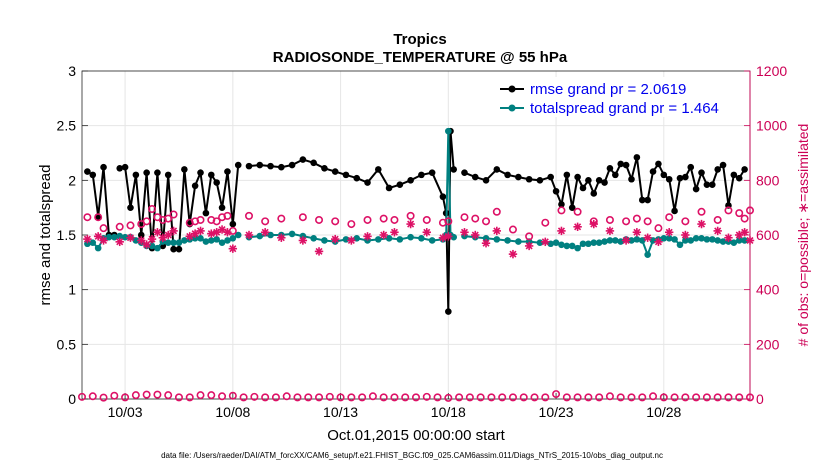 The image size is (830, 475). Describe the element at coordinates (419, 39) in the screenshot. I see `chart-title: Tropics` at that location.